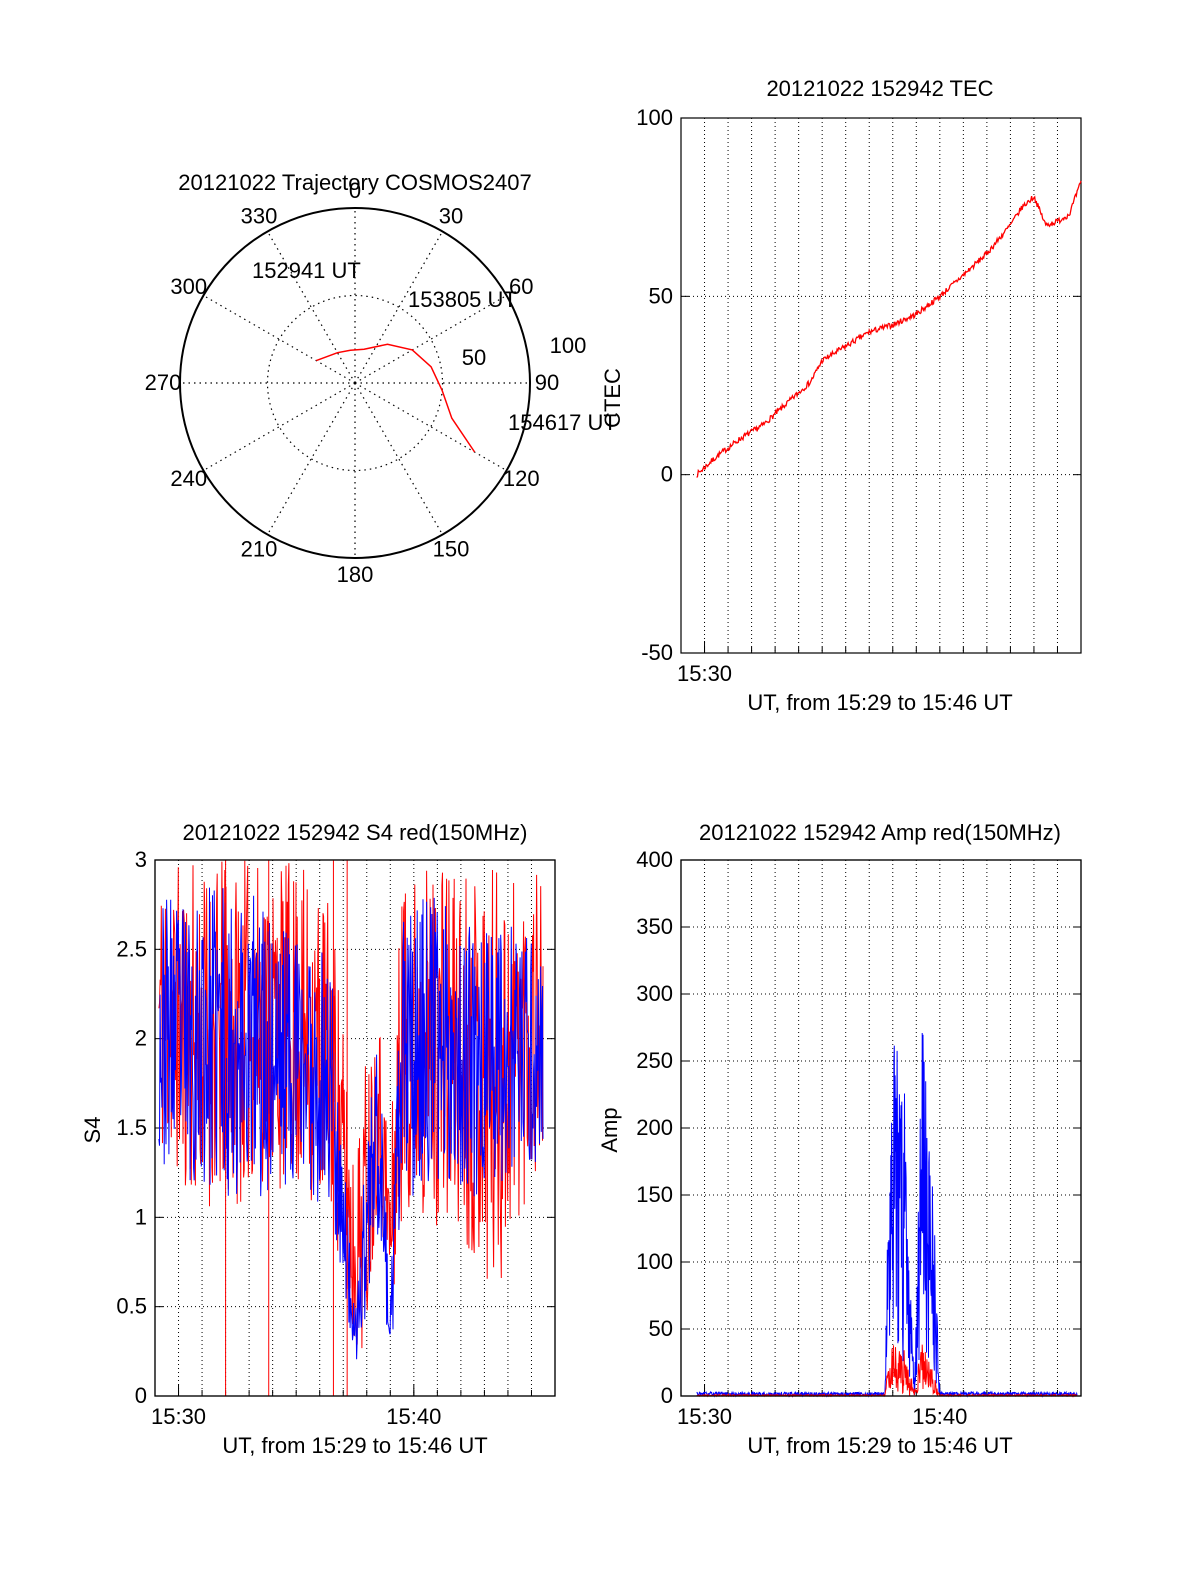 The width and height of the screenshot is (1200, 1575). I want to click on tec-y-tick-label: 0, so click(667, 474).